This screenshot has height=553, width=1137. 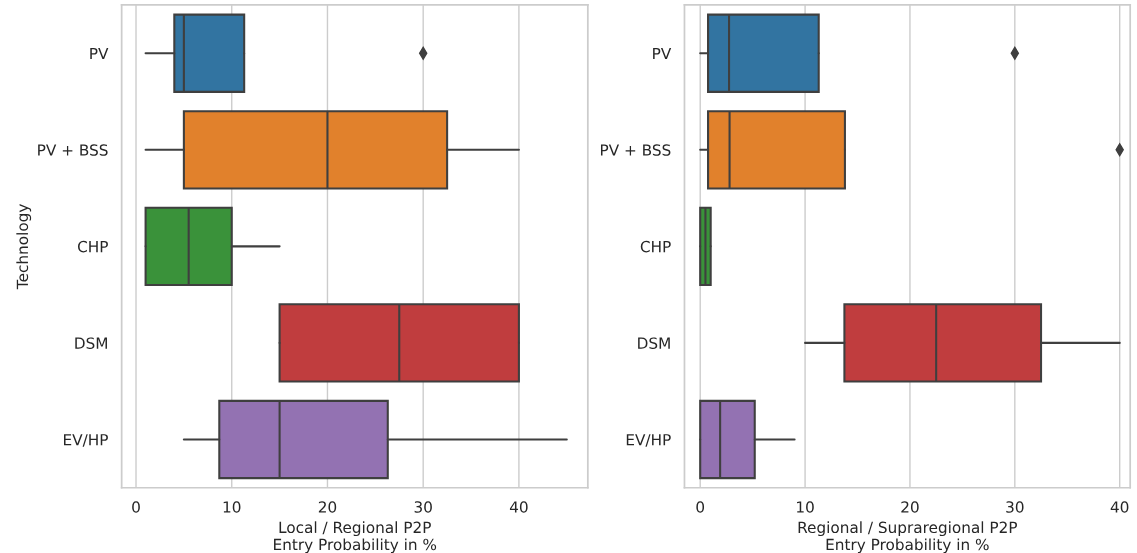 What do you see at coordinates (24, 247) in the screenshot?
I see `y-axis-title: Technology` at bounding box center [24, 247].